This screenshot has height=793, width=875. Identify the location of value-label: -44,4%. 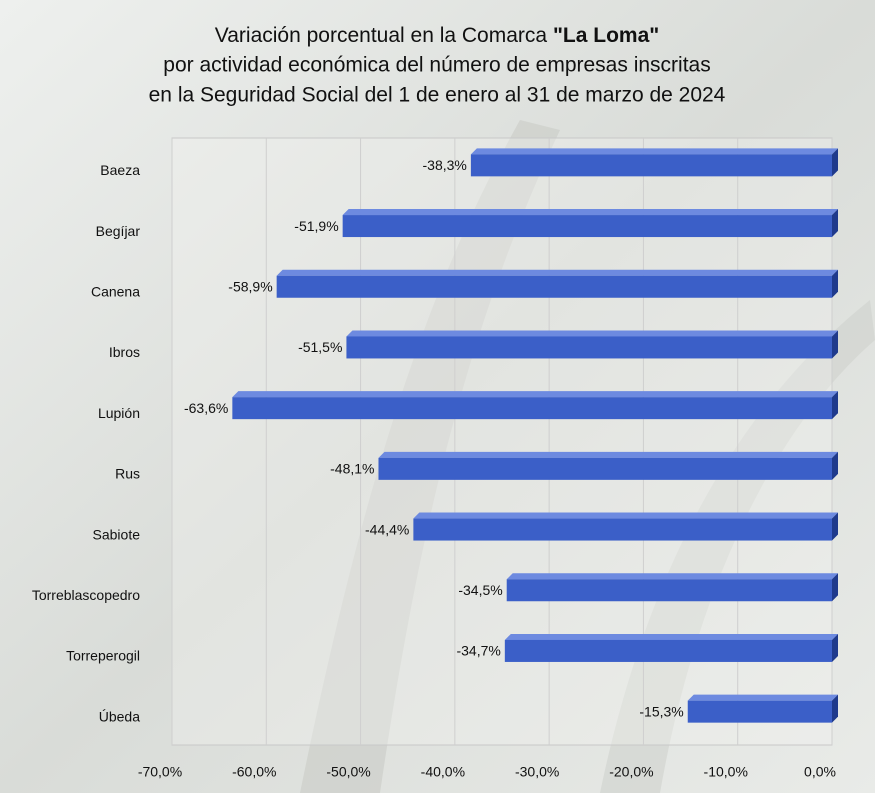
(387, 529).